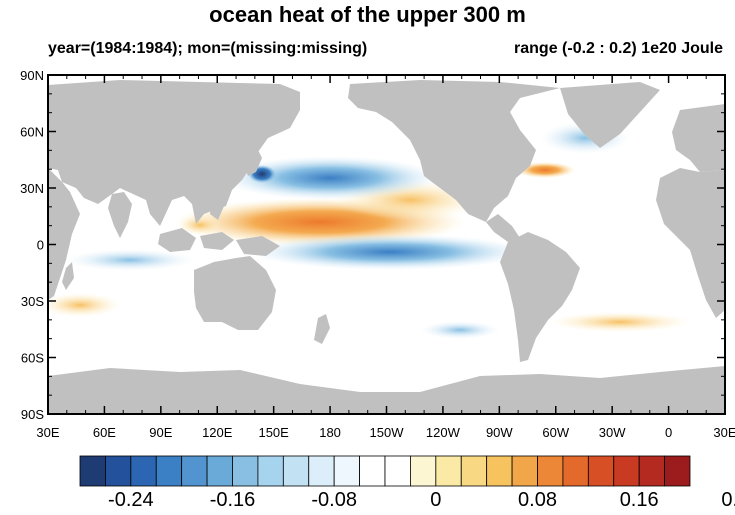 This screenshot has height=515, width=735. I want to click on colorbar-label: 0.08, so click(537, 500).